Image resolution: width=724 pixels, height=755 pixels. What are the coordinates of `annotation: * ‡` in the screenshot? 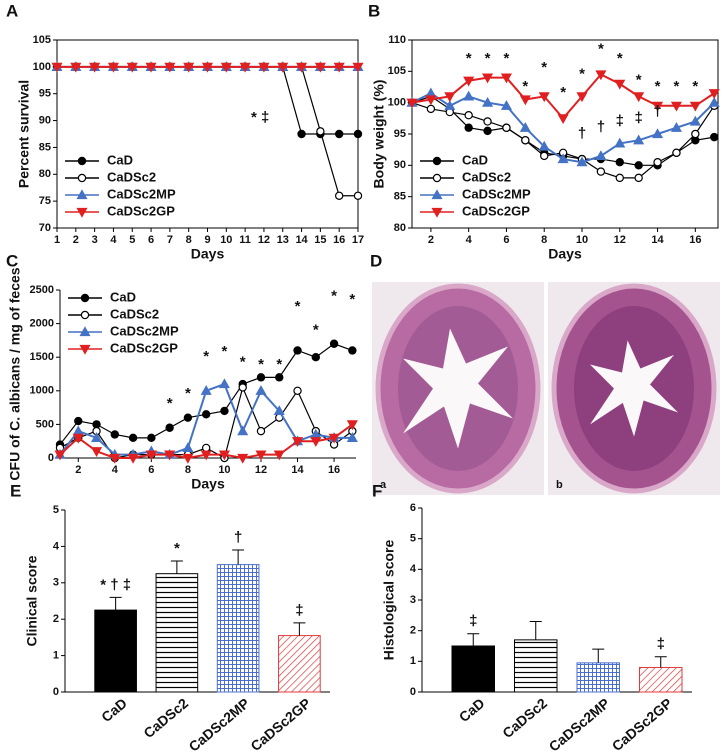 It's located at (260, 117).